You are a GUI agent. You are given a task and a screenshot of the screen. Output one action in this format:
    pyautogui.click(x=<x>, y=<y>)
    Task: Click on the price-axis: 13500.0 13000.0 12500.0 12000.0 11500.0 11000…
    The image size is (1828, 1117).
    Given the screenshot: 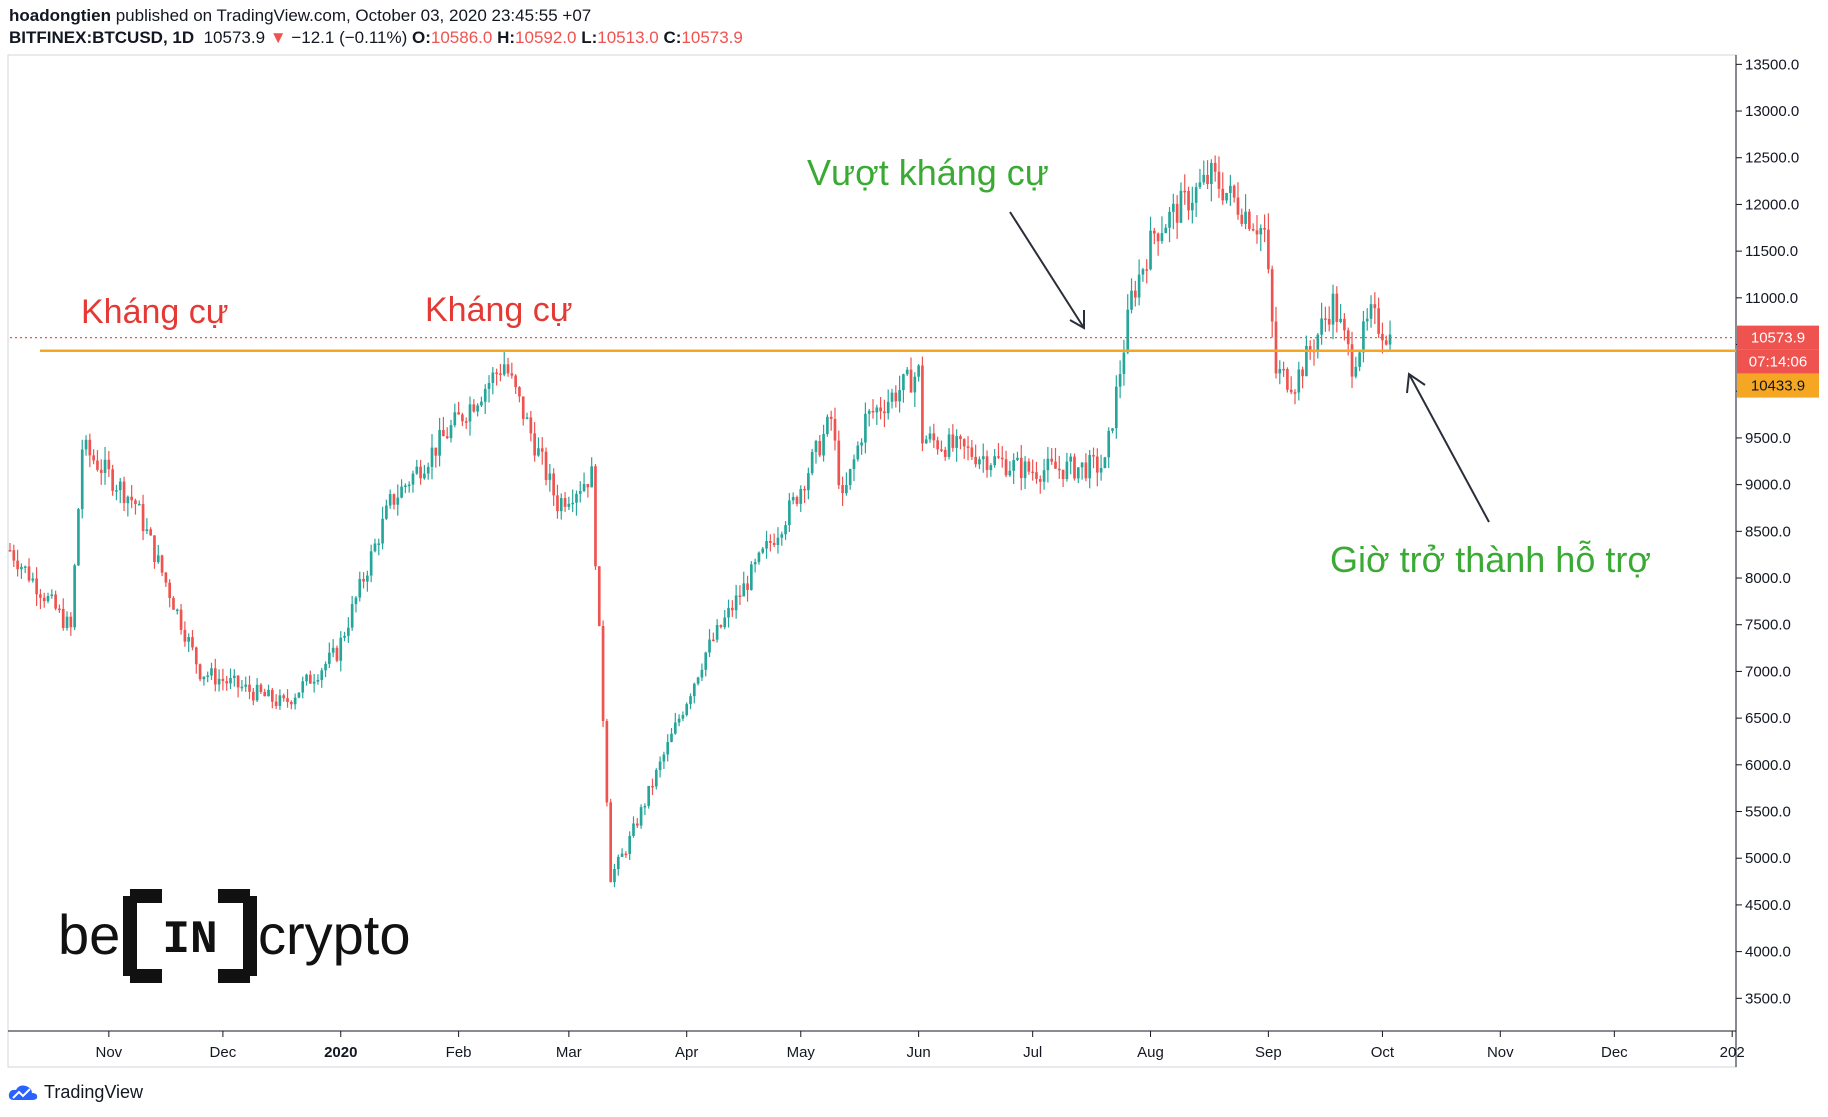 What is the action you would take?
    pyautogui.click(x=1767, y=531)
    